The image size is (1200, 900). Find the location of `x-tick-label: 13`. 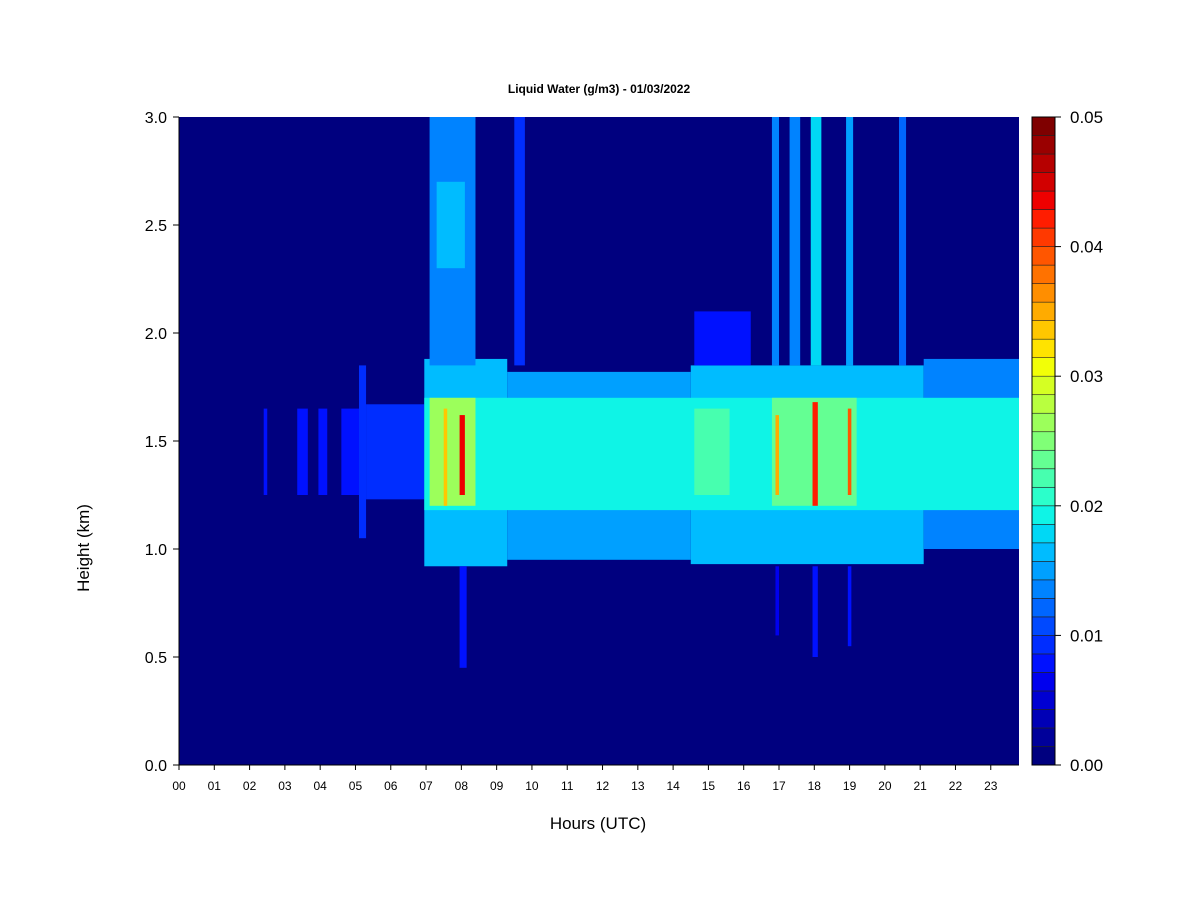

x-tick-label: 13 is located at coordinates (638, 786).